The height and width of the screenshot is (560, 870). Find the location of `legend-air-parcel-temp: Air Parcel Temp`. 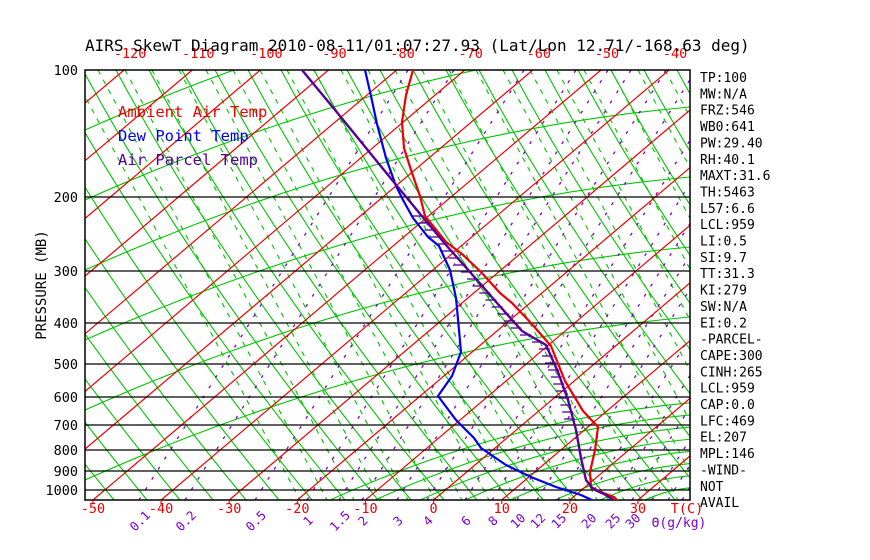

legend-air-parcel-temp: Air Parcel Temp is located at coordinates (188, 160).